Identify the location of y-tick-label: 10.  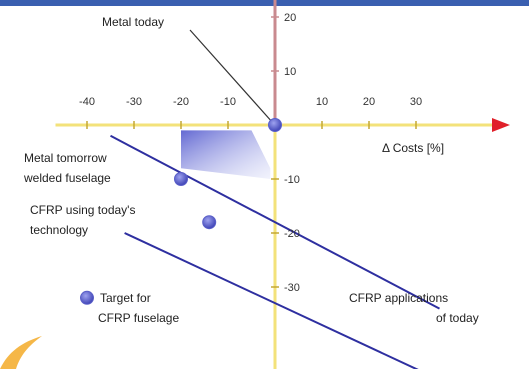
(290, 72).